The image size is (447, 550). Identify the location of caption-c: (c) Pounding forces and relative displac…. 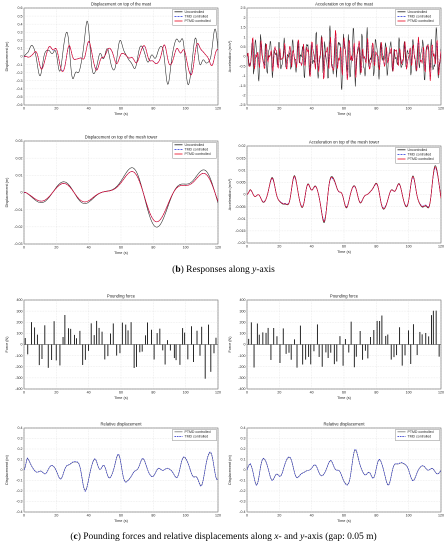
(223, 537).